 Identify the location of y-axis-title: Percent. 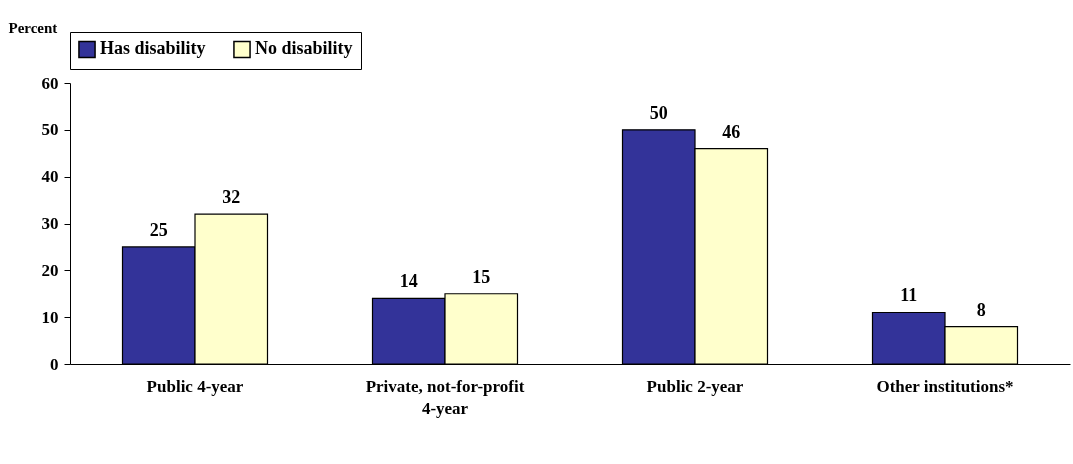
(33, 27).